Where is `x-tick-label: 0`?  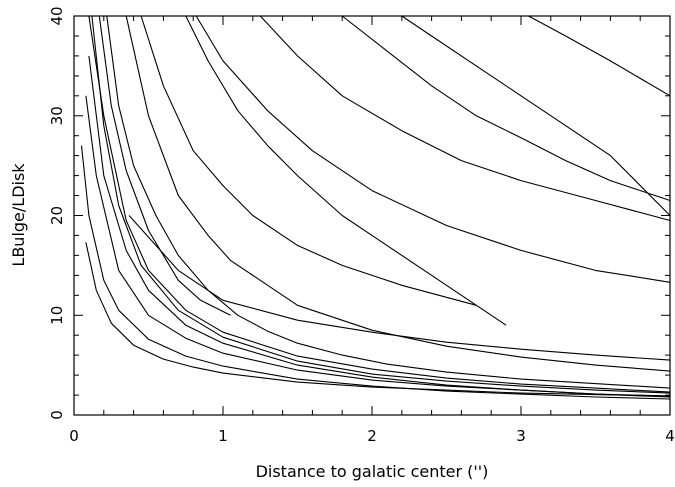
x-tick-label: 0 is located at coordinates (74, 436).